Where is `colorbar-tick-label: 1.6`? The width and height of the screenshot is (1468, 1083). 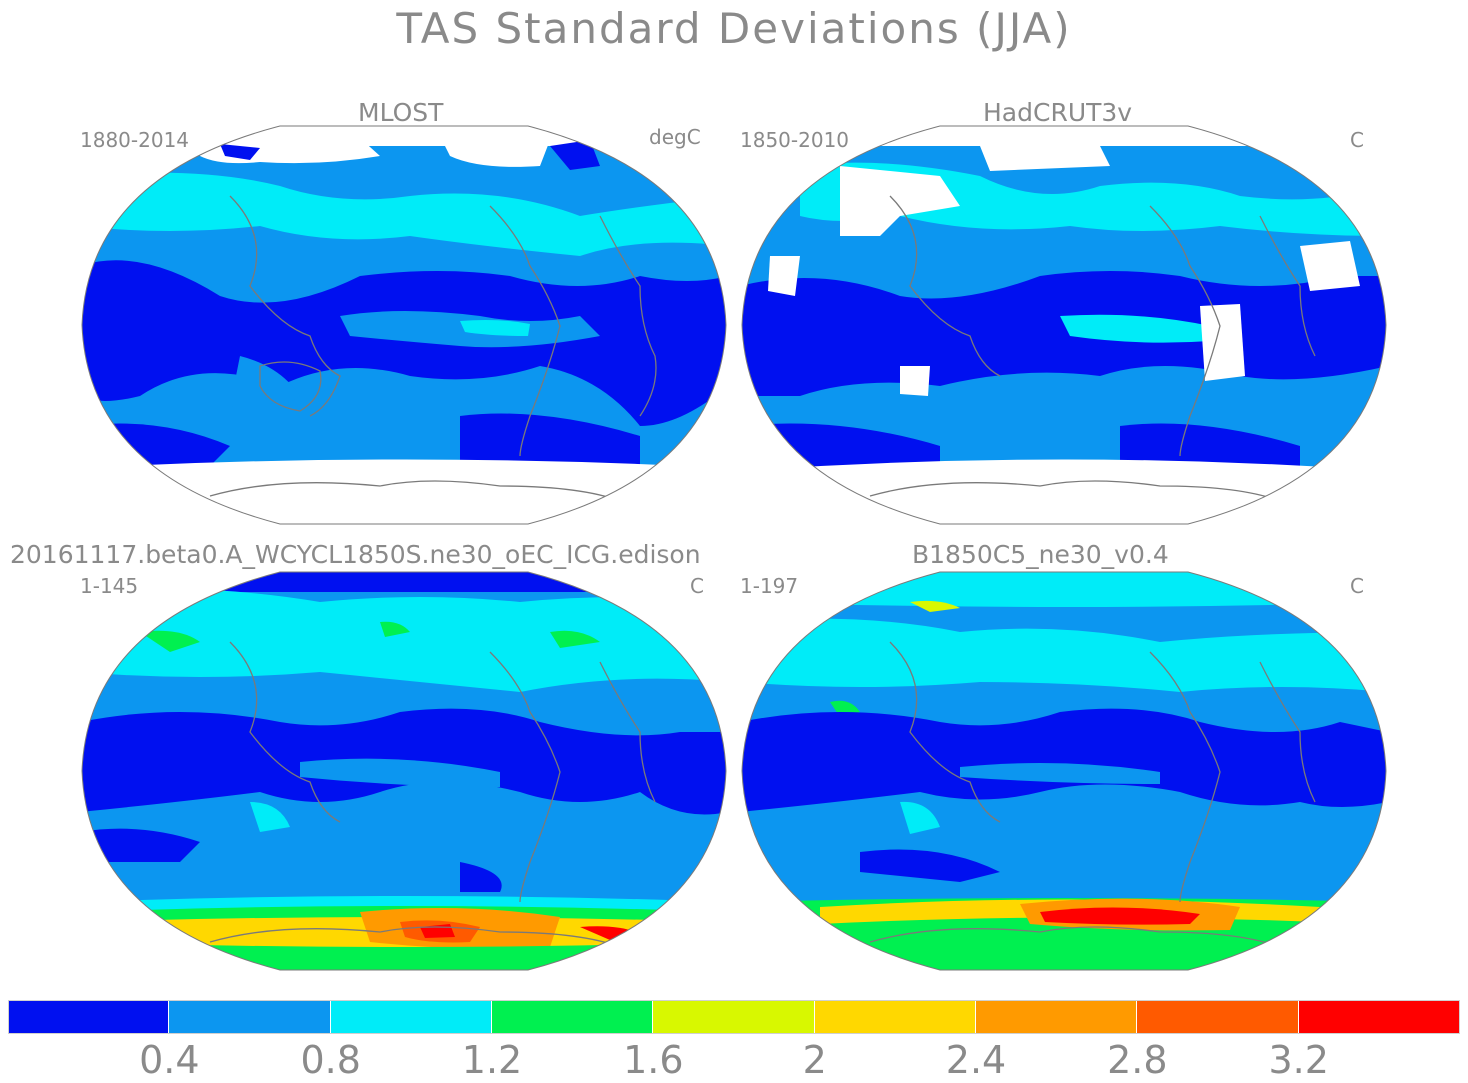
colorbar-tick-label: 1.6 is located at coordinates (653, 1060).